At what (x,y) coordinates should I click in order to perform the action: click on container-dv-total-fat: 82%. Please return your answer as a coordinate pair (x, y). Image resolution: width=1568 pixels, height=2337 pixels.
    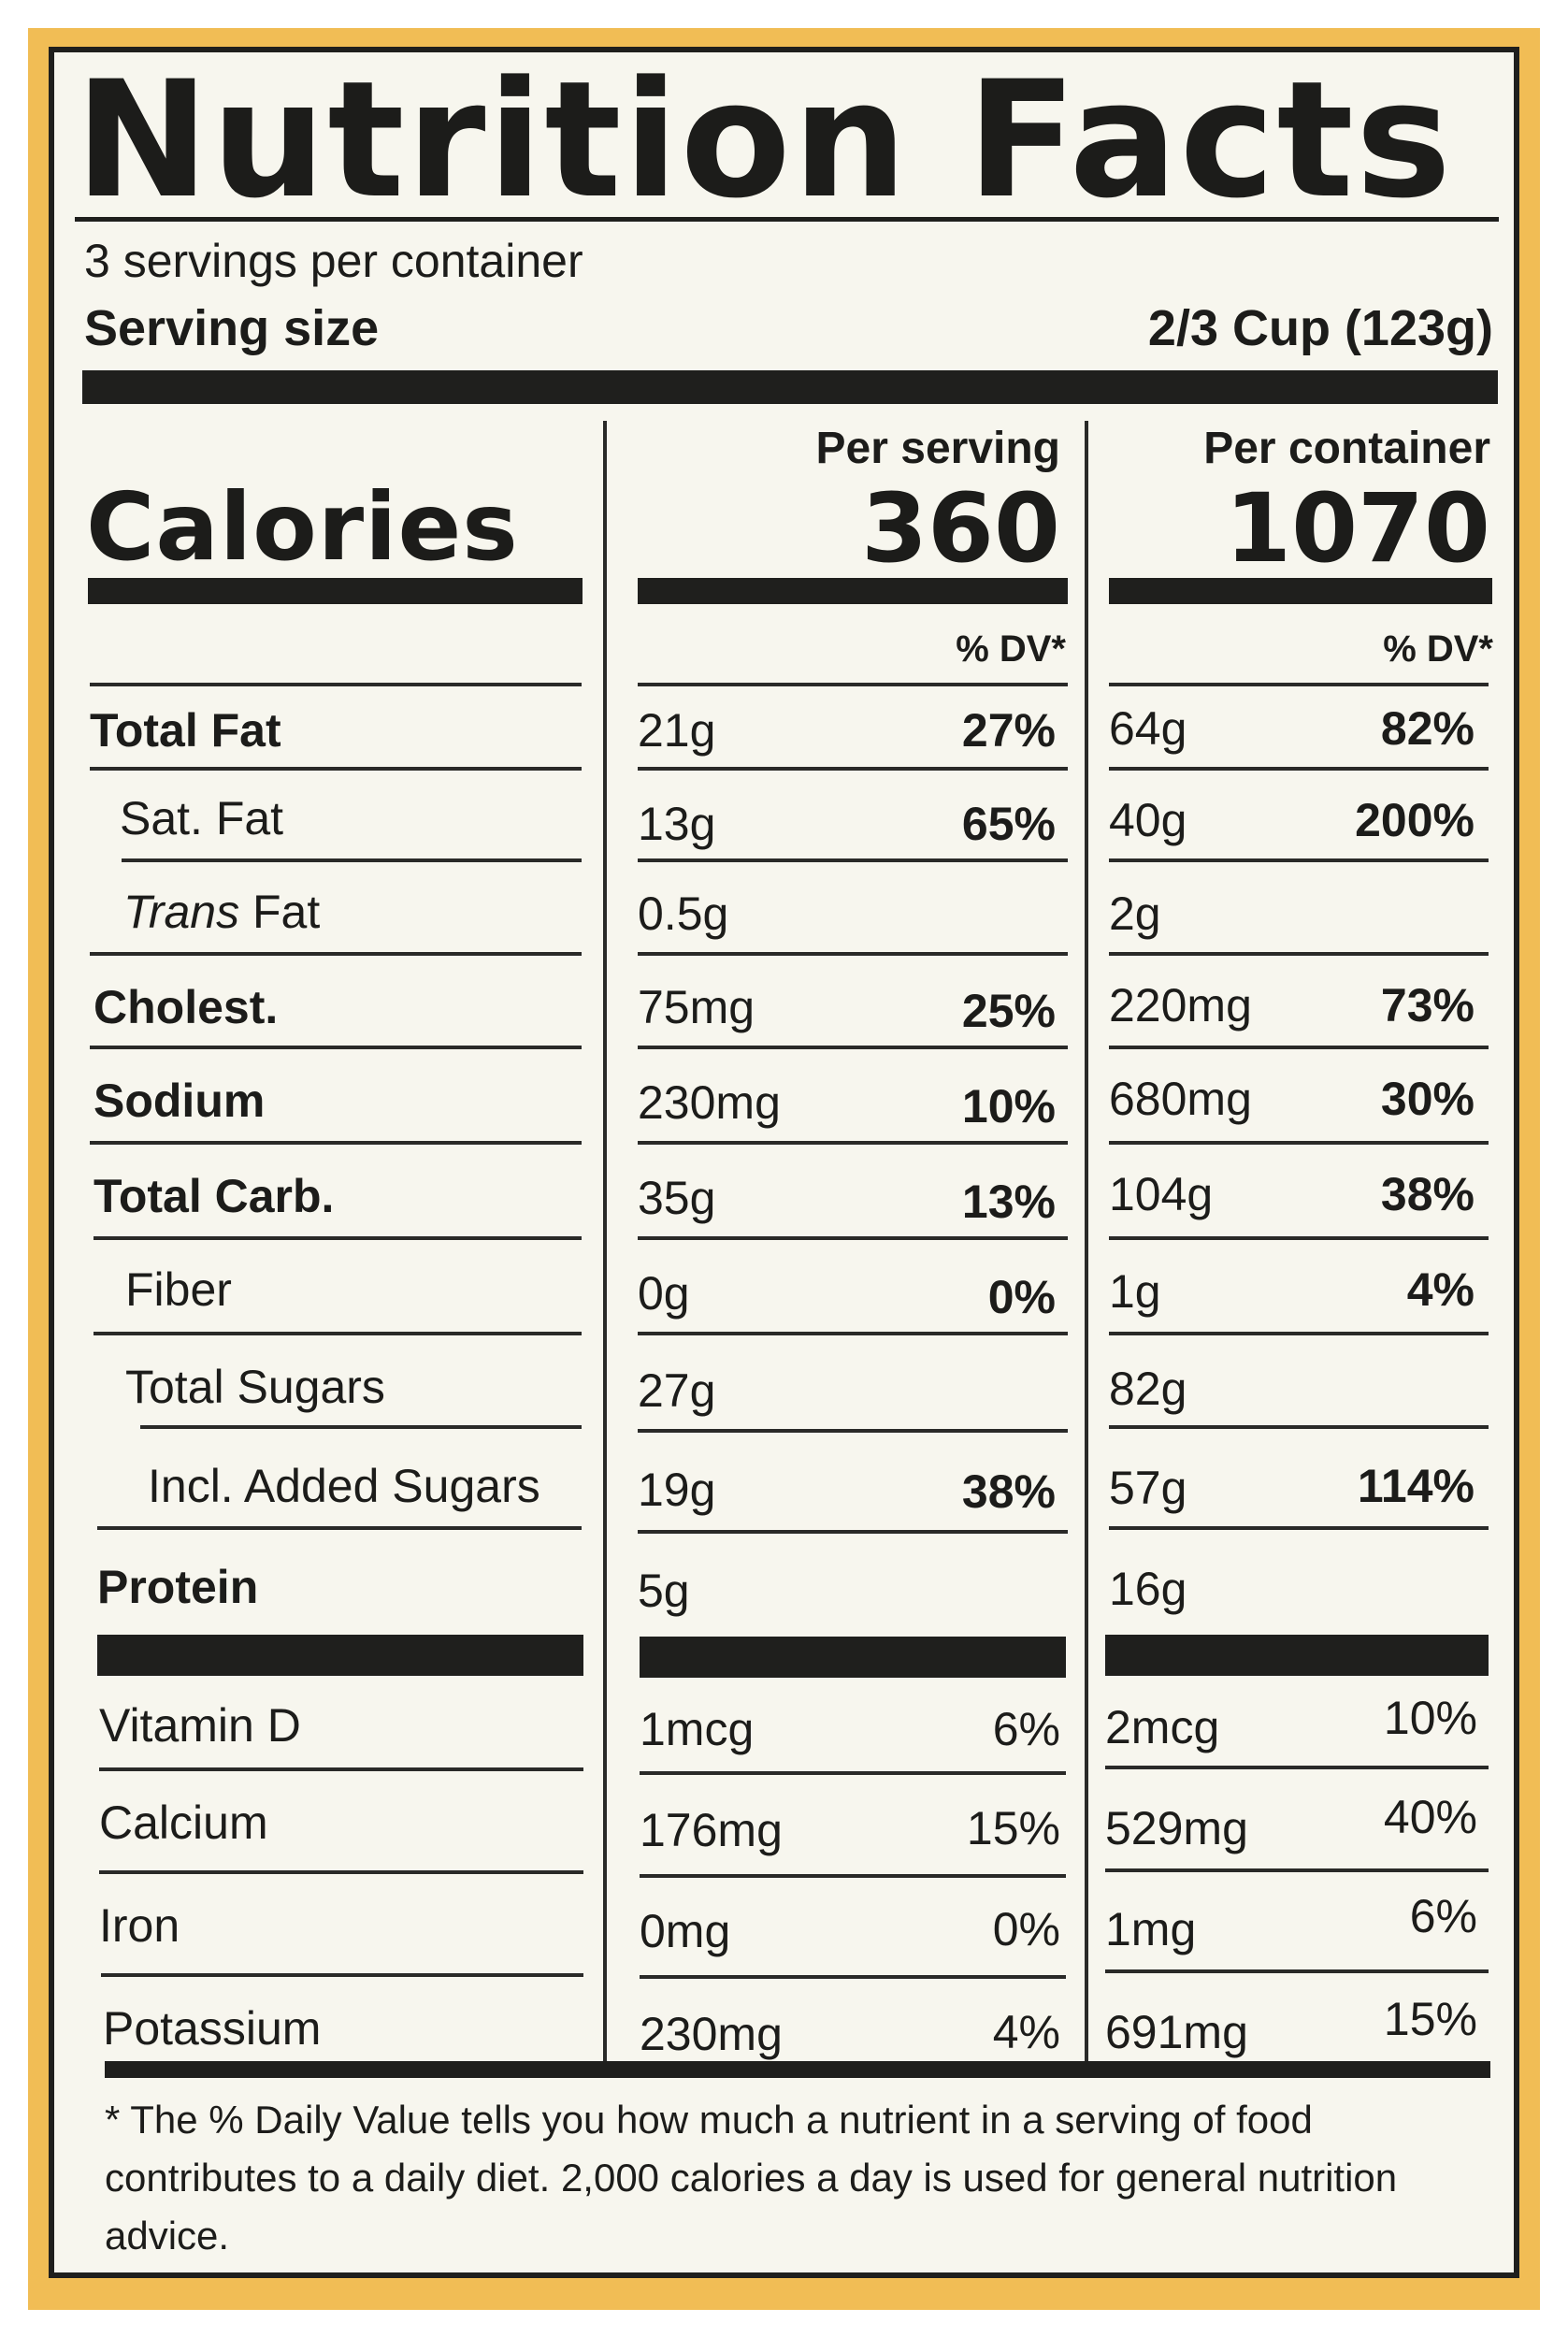
    Looking at the image, I should click on (1427, 728).